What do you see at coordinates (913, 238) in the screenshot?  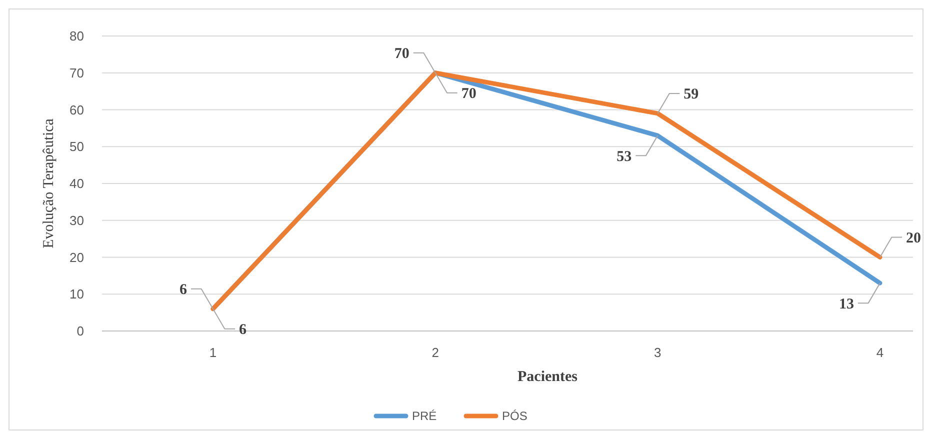 I see `data-label: 20` at bounding box center [913, 238].